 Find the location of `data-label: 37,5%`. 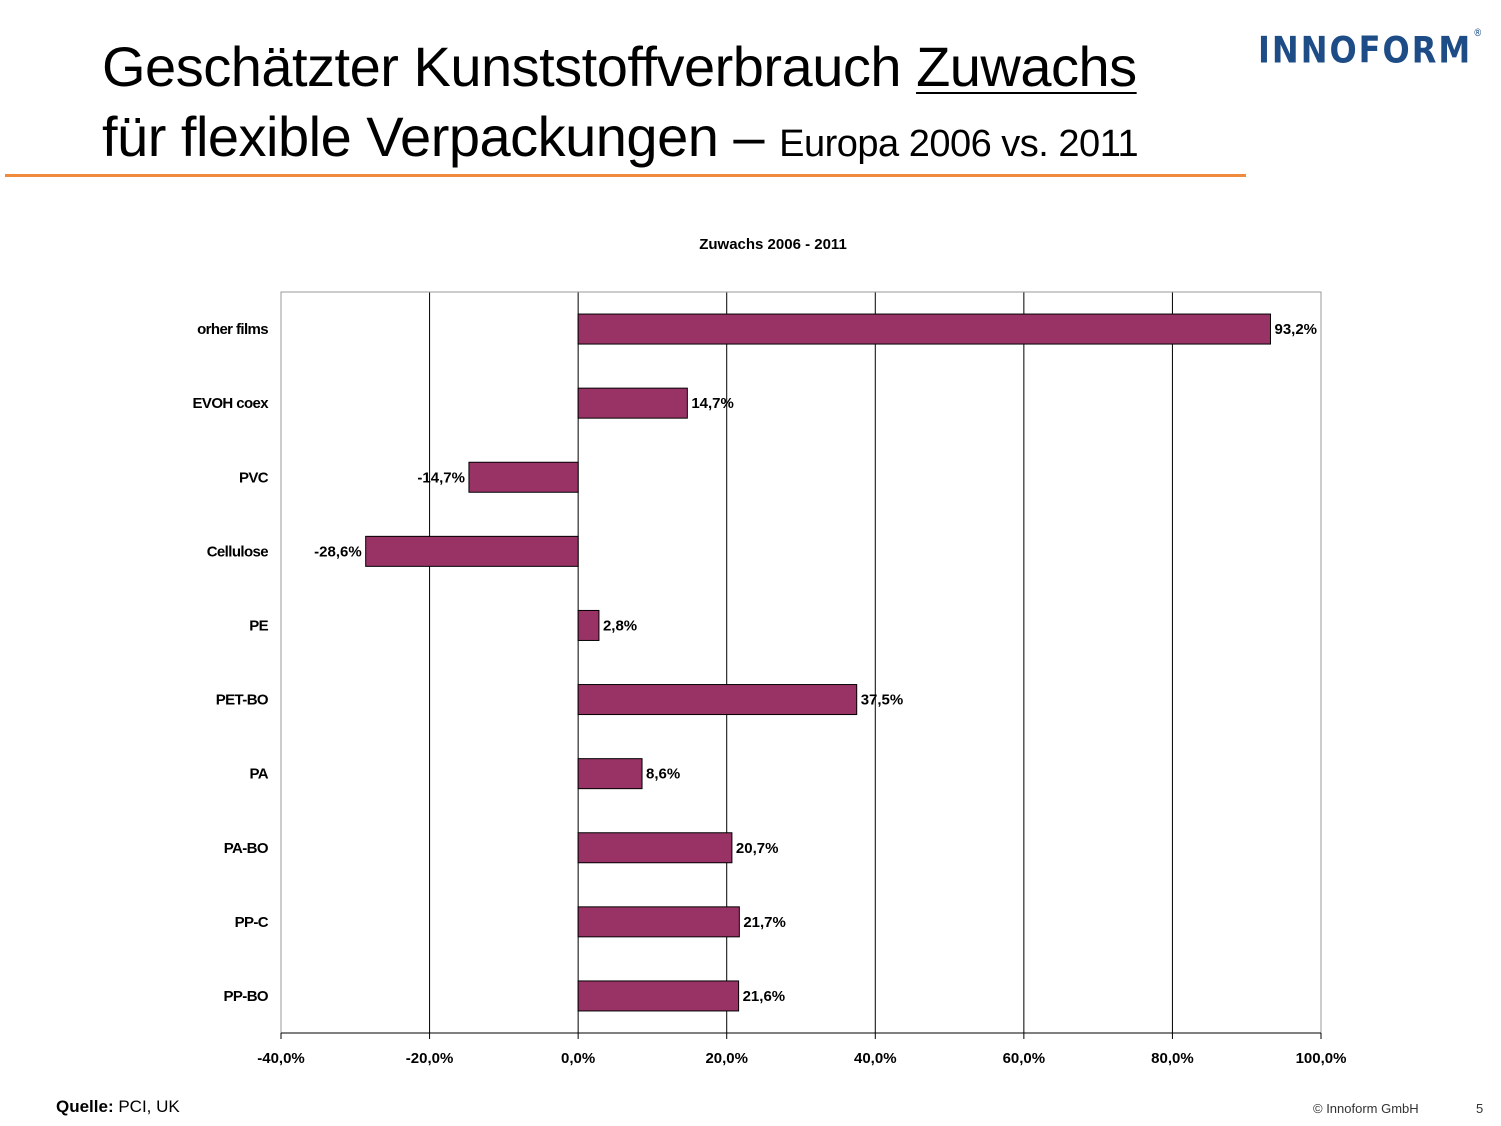

data-label: 37,5% is located at coordinates (882, 700).